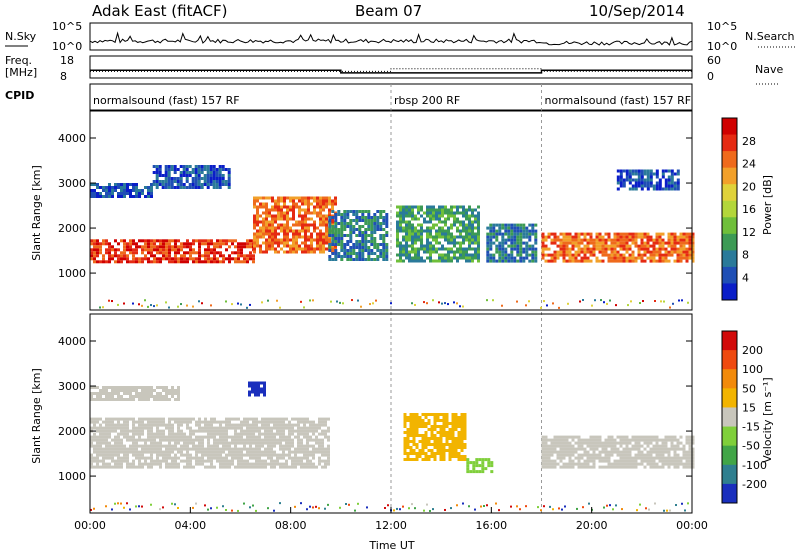 This screenshot has height=554, width=800. I want to click on colorbar-tick-label: 8, so click(745, 255).